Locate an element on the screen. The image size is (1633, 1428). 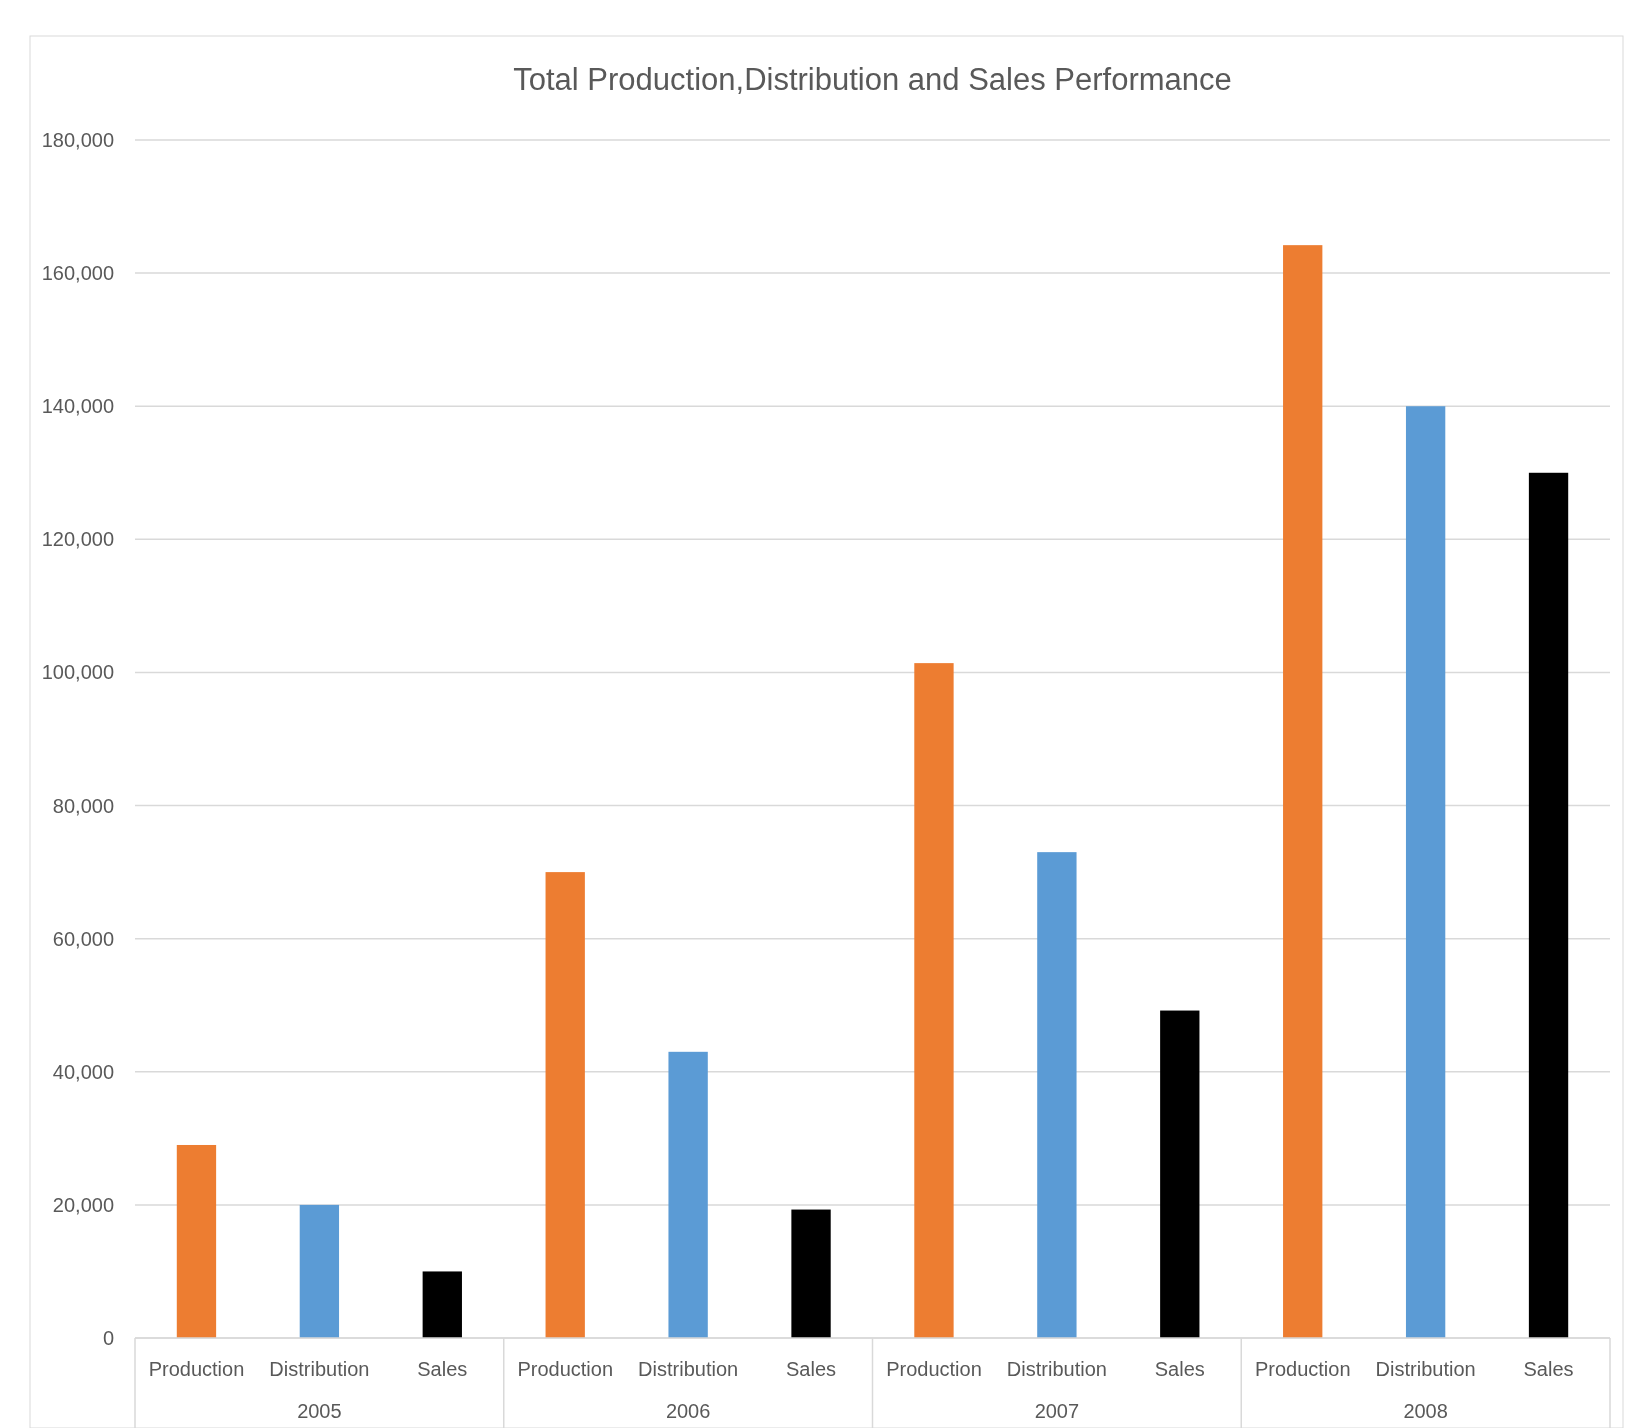
y-tick-label: 160,000 is located at coordinates (77, 273).